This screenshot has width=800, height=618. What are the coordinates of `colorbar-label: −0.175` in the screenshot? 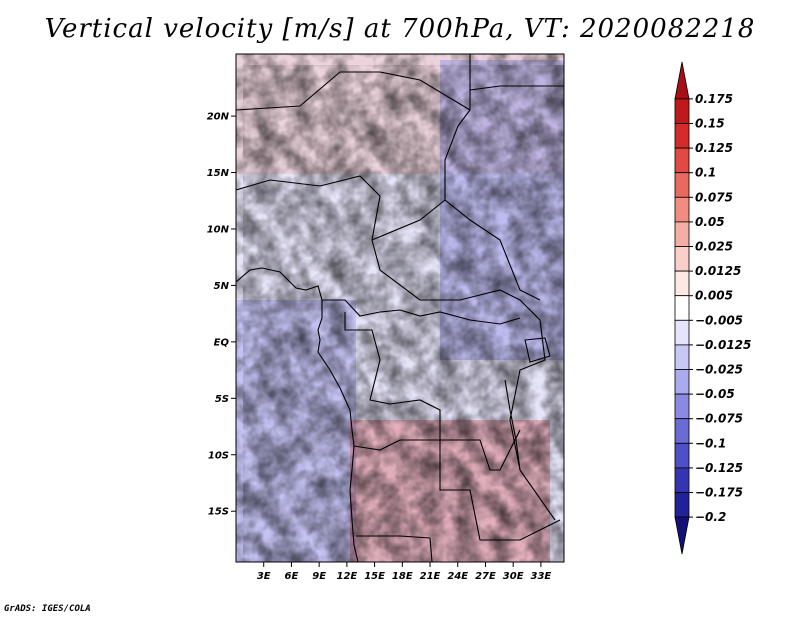 It's located at (719, 493).